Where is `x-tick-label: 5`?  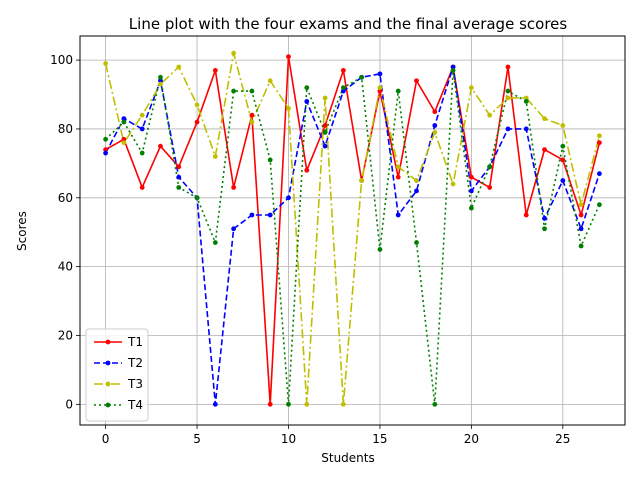
x-tick-label: 5 is located at coordinates (197, 439).